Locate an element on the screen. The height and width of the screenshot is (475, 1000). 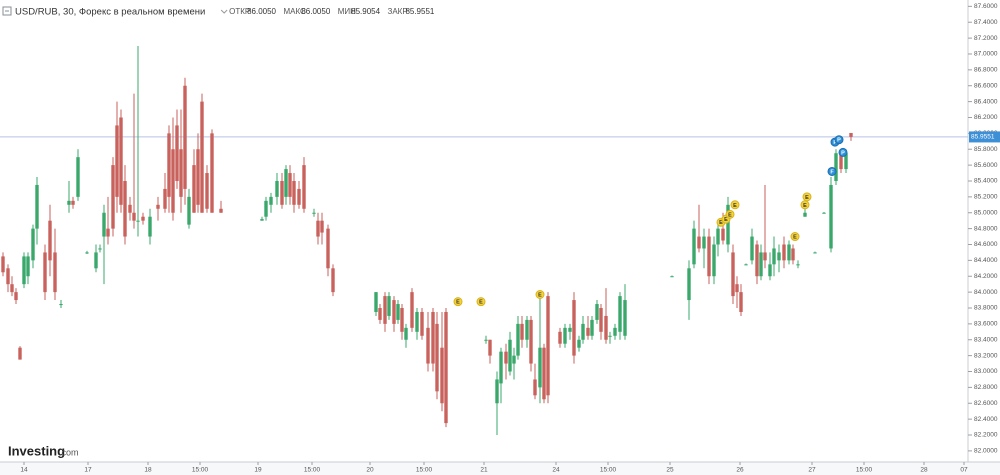
event-label: P is located at coordinates (843, 153).